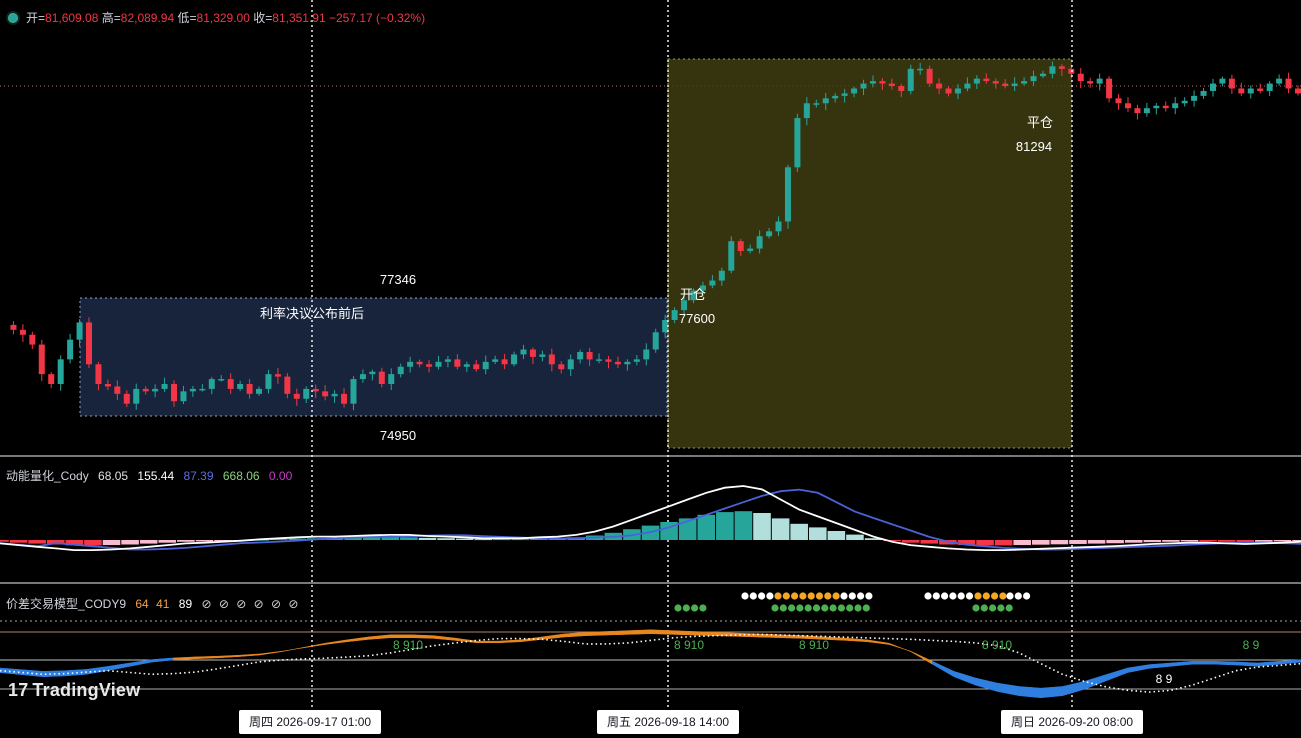 The height and width of the screenshot is (738, 1301). What do you see at coordinates (299, 18) in the screenshot?
I see `close-value: 81,351.91` at bounding box center [299, 18].